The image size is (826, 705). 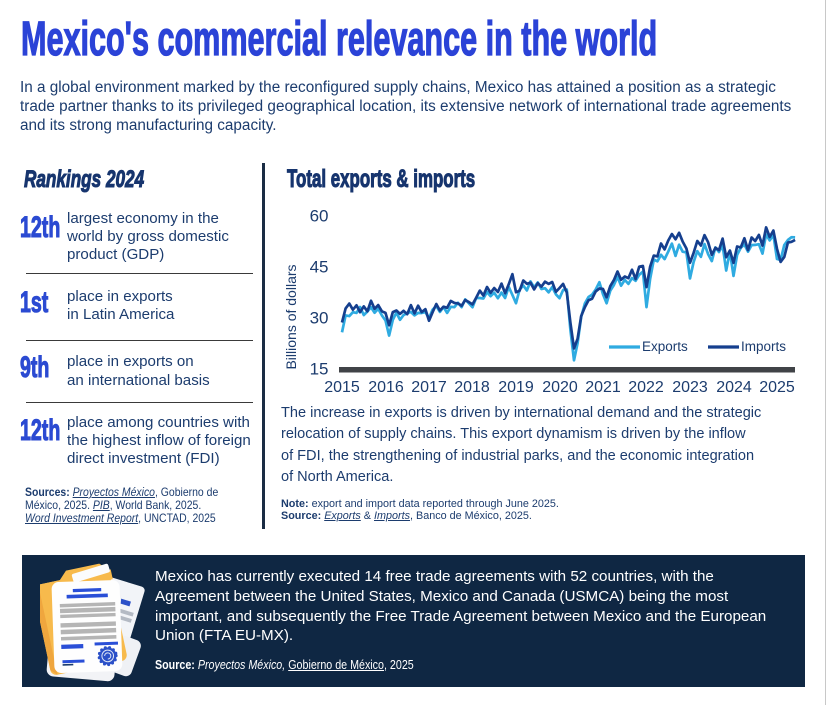 What do you see at coordinates (603, 387) in the screenshot?
I see `svg-text: 2021` at bounding box center [603, 387].